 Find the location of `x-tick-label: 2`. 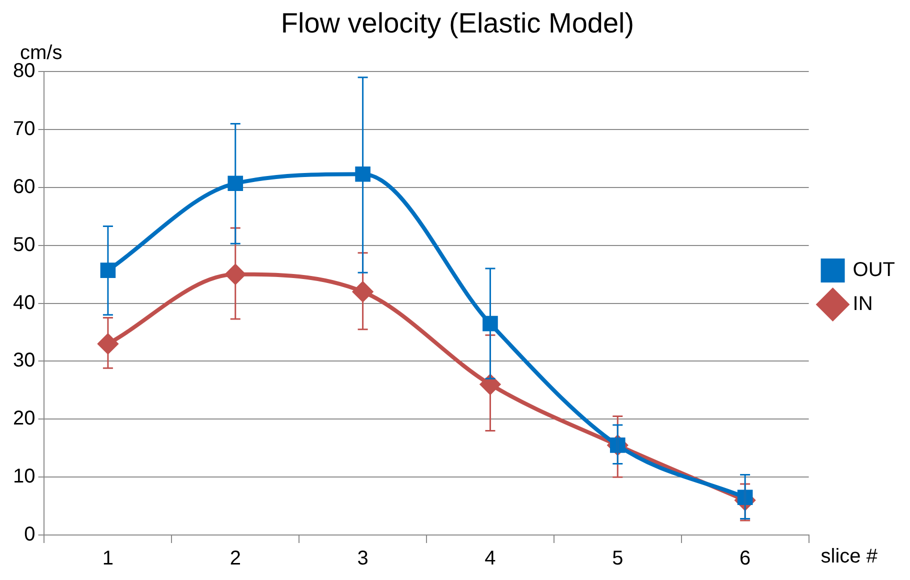

x-tick-label: 2 is located at coordinates (235, 559).